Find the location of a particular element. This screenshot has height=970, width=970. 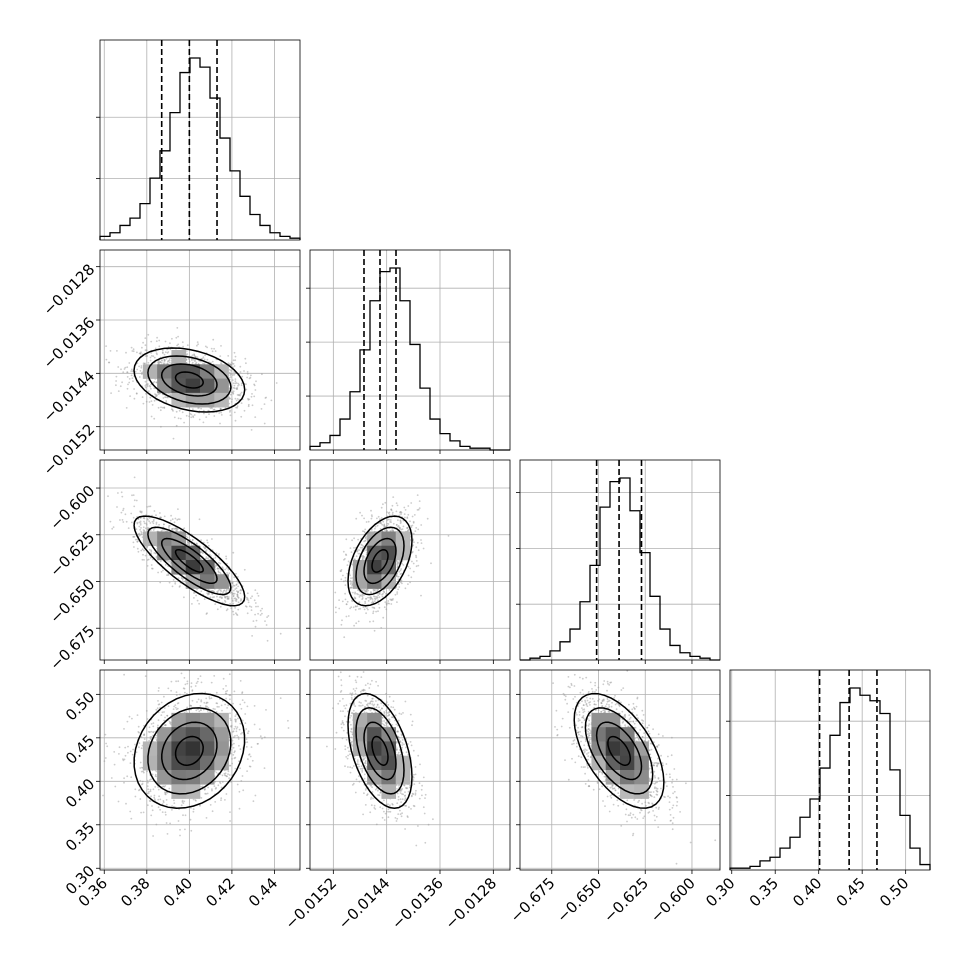

hist-2-steps is located at coordinates (620, 569).